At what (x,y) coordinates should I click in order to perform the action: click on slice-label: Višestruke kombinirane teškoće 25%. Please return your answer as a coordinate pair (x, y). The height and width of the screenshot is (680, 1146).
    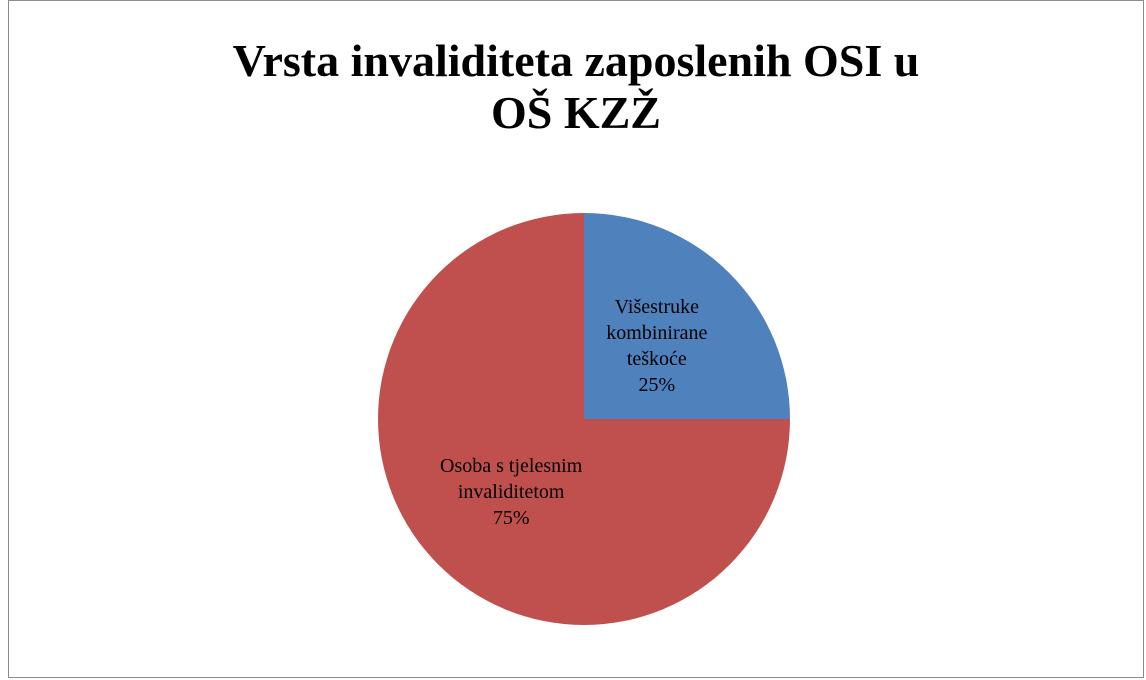
    Looking at the image, I should click on (657, 346).